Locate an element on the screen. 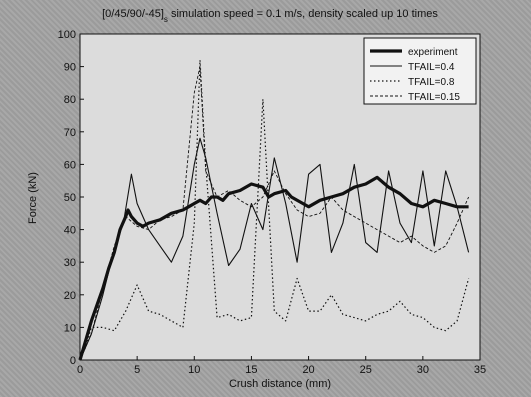  legend-label: experiment is located at coordinates (433, 52).